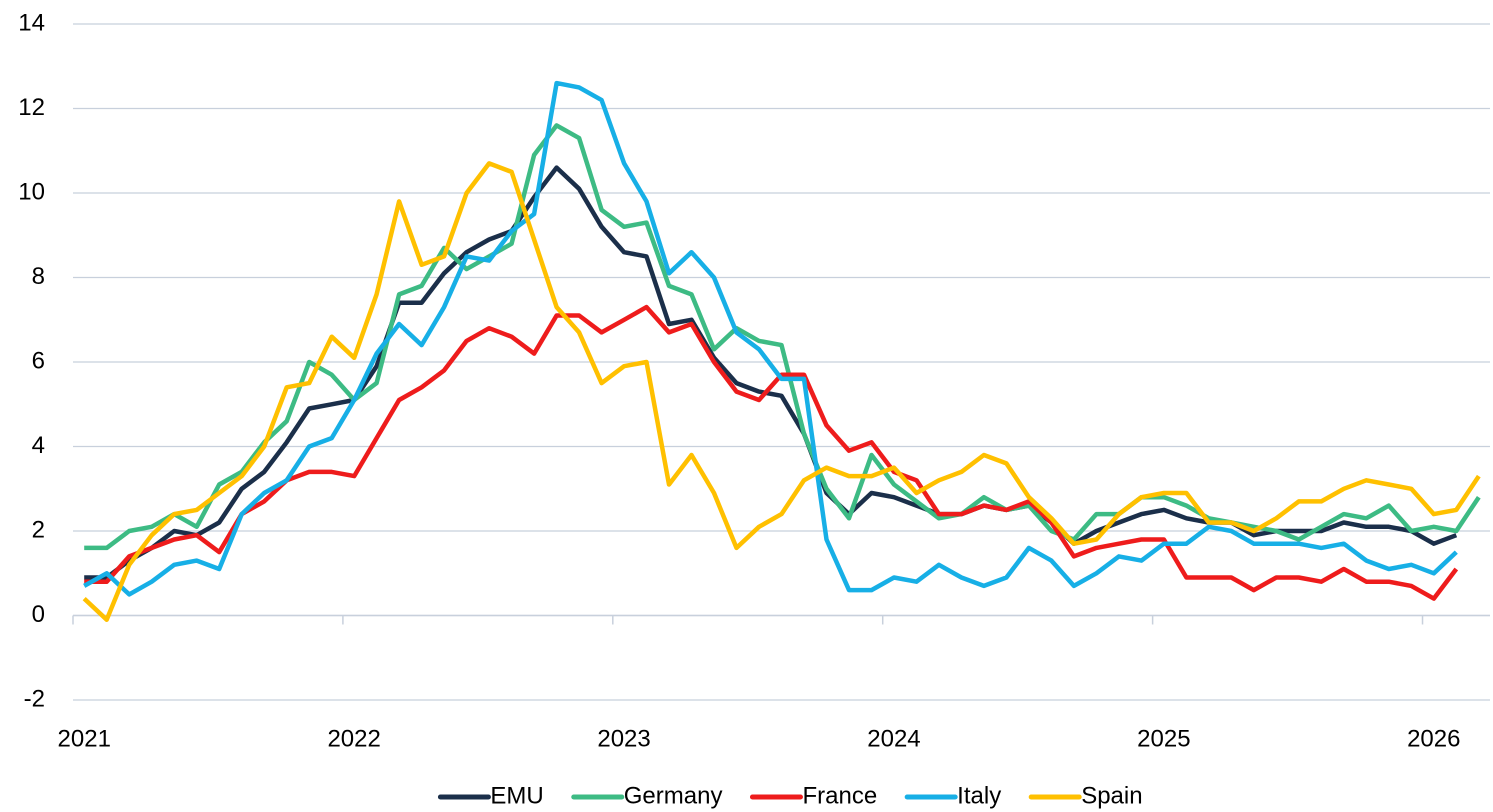  I want to click on y-tick-label: 4, so click(38, 445).